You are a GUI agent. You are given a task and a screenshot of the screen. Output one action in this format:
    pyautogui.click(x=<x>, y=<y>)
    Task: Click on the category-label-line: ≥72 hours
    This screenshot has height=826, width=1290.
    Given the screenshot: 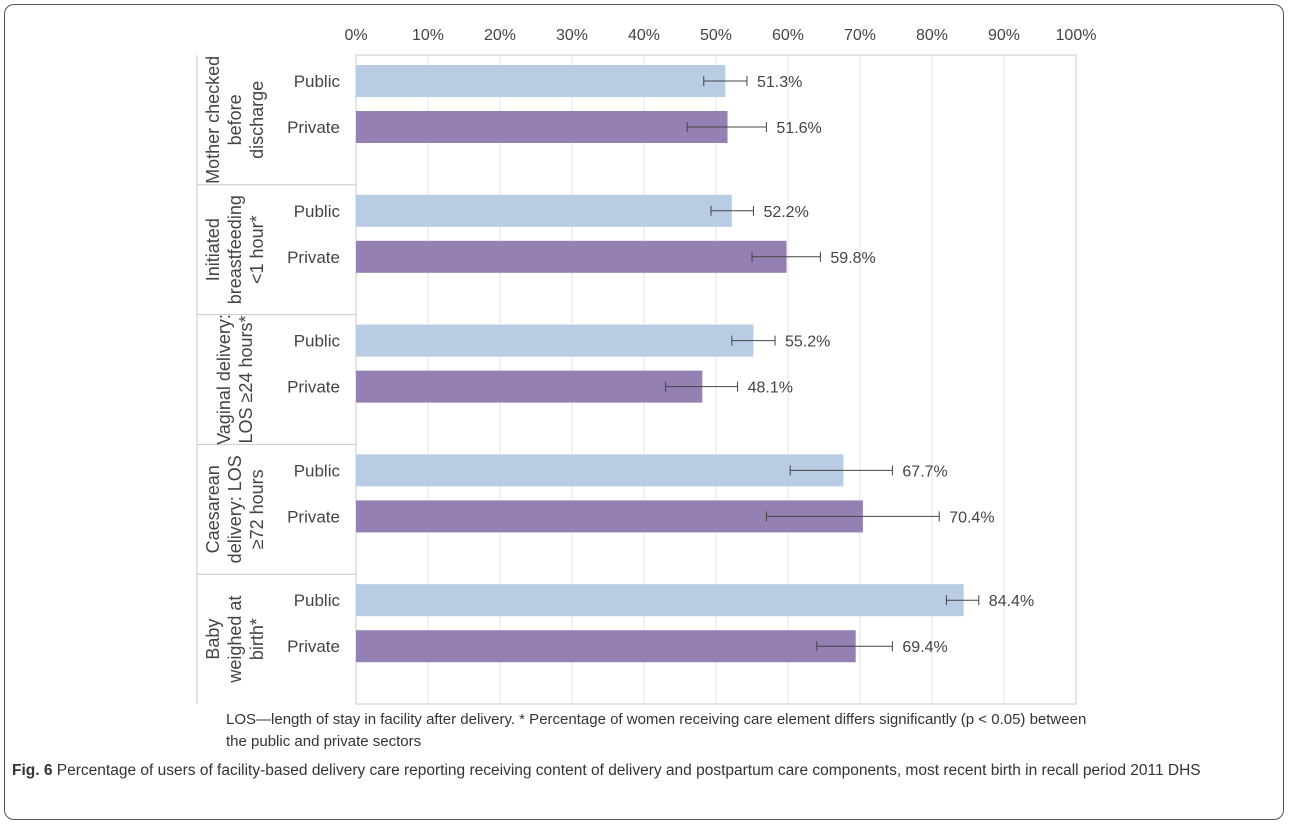 What is the action you would take?
    pyautogui.click(x=257, y=509)
    